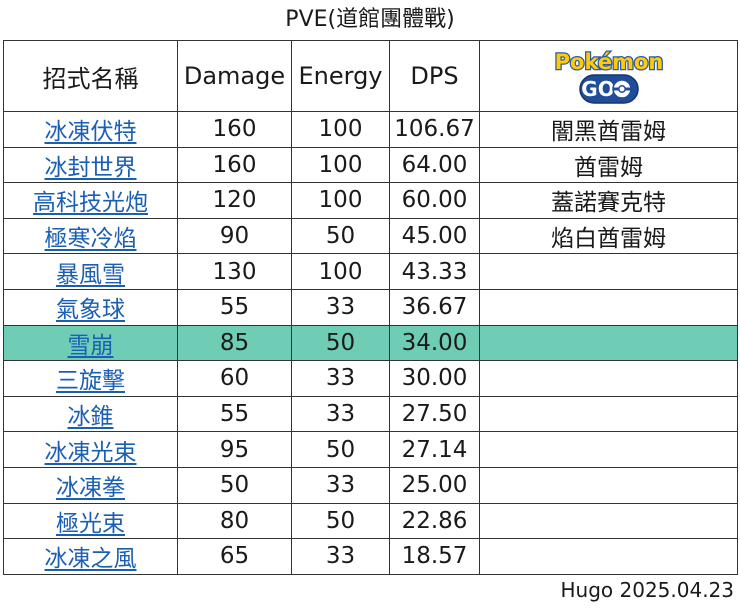 The width and height of the screenshot is (740, 608). Describe the element at coordinates (90, 449) in the screenshot. I see `move-name-link: 冰凍光束` at that location.